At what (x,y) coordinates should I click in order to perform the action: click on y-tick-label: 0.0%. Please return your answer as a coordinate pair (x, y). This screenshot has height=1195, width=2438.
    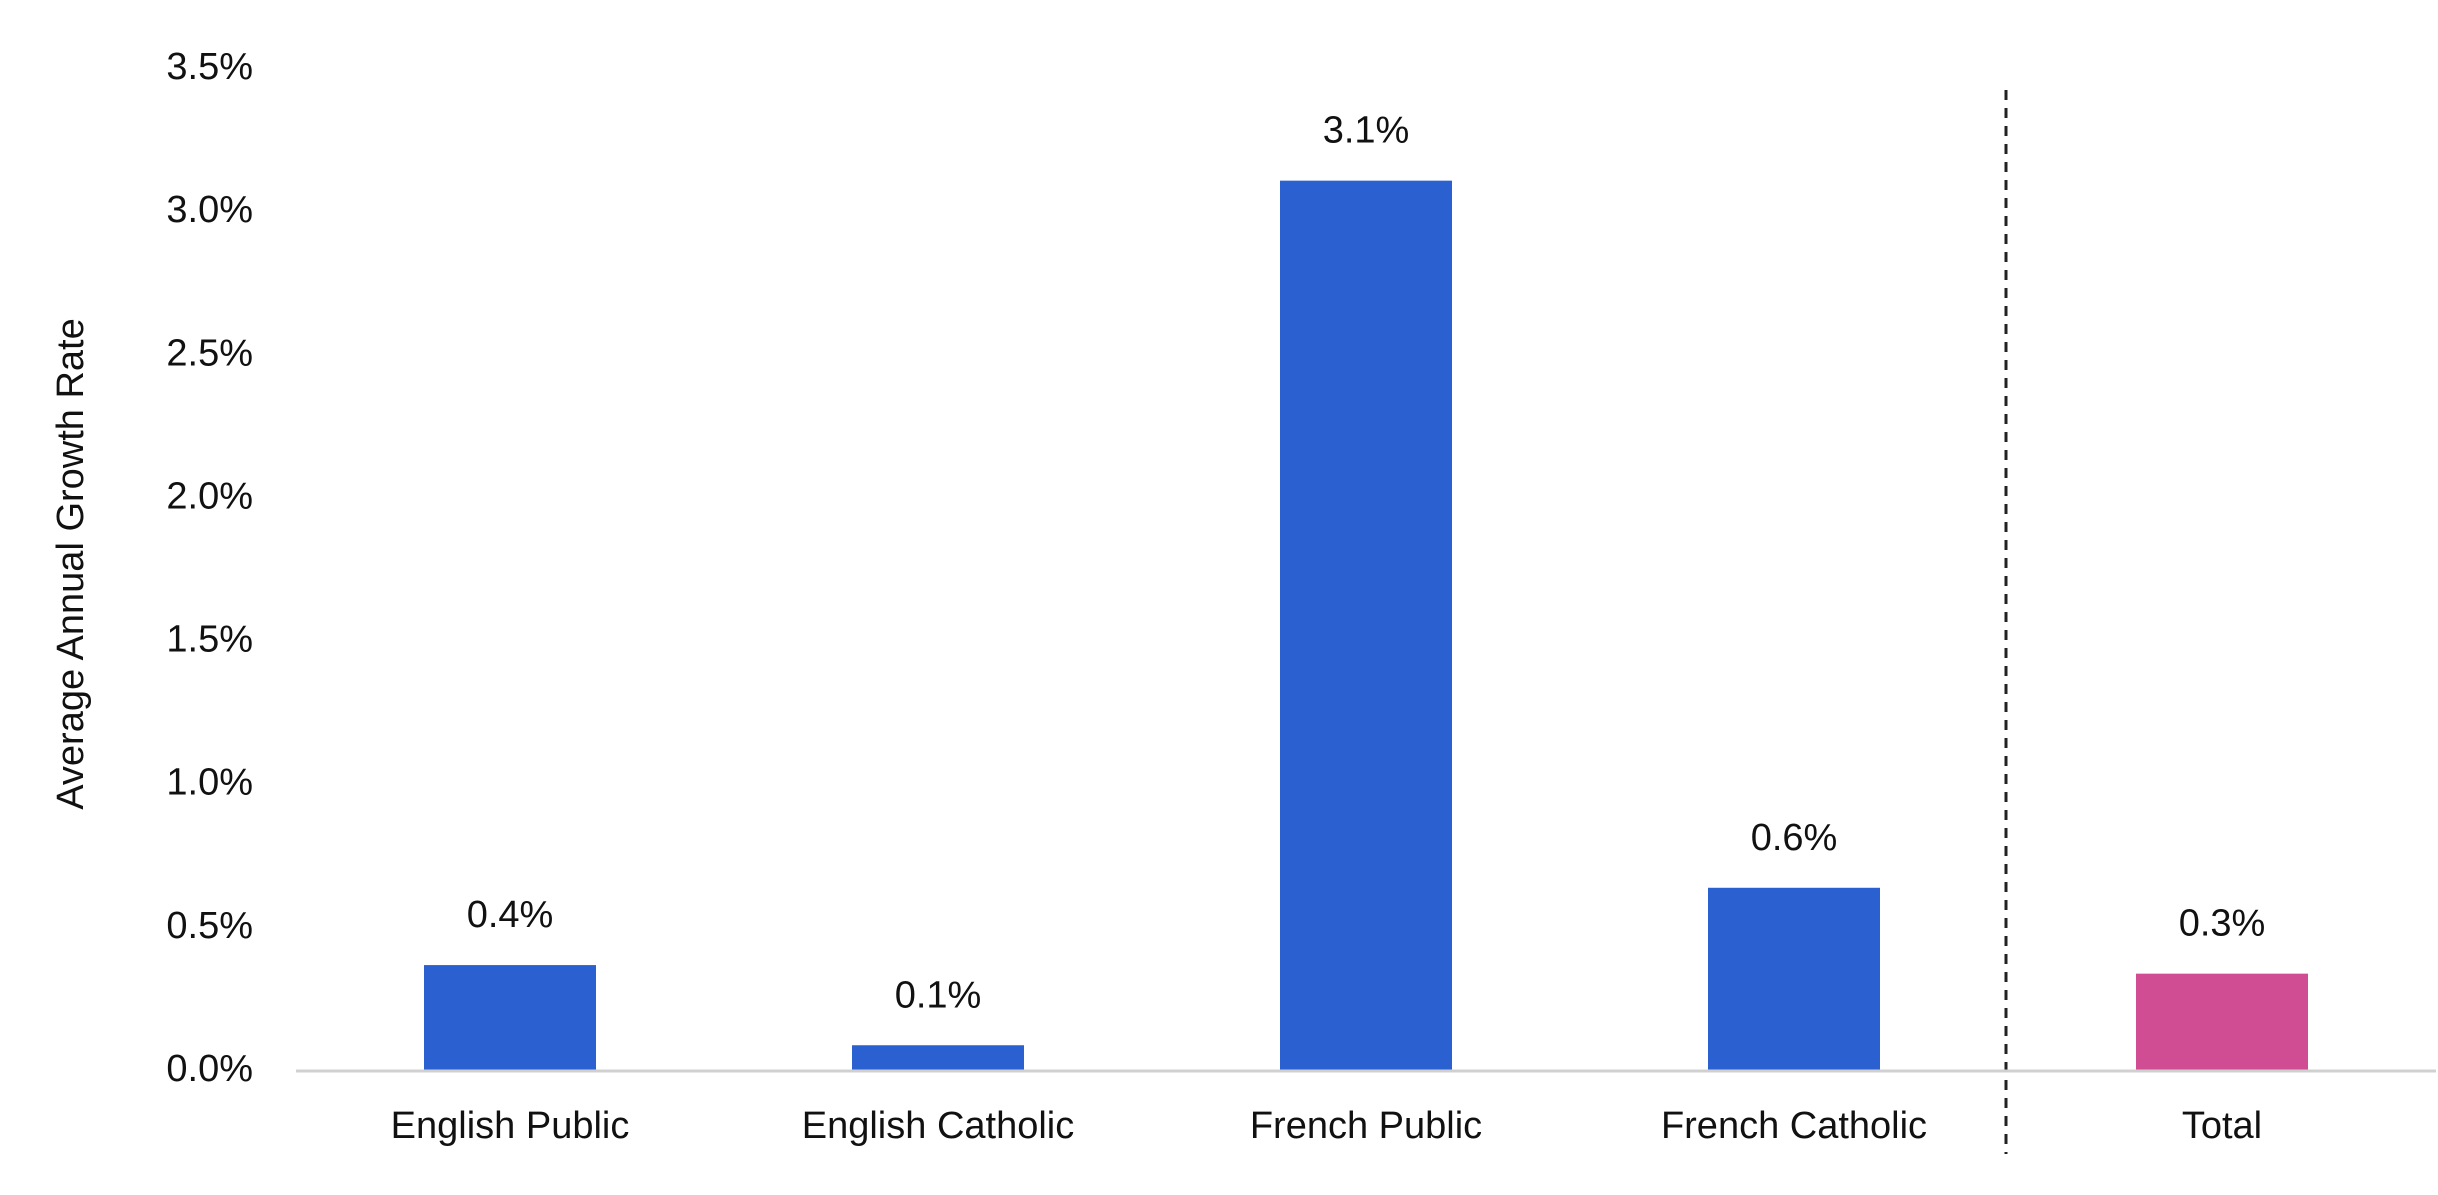
    Looking at the image, I should click on (209, 1069).